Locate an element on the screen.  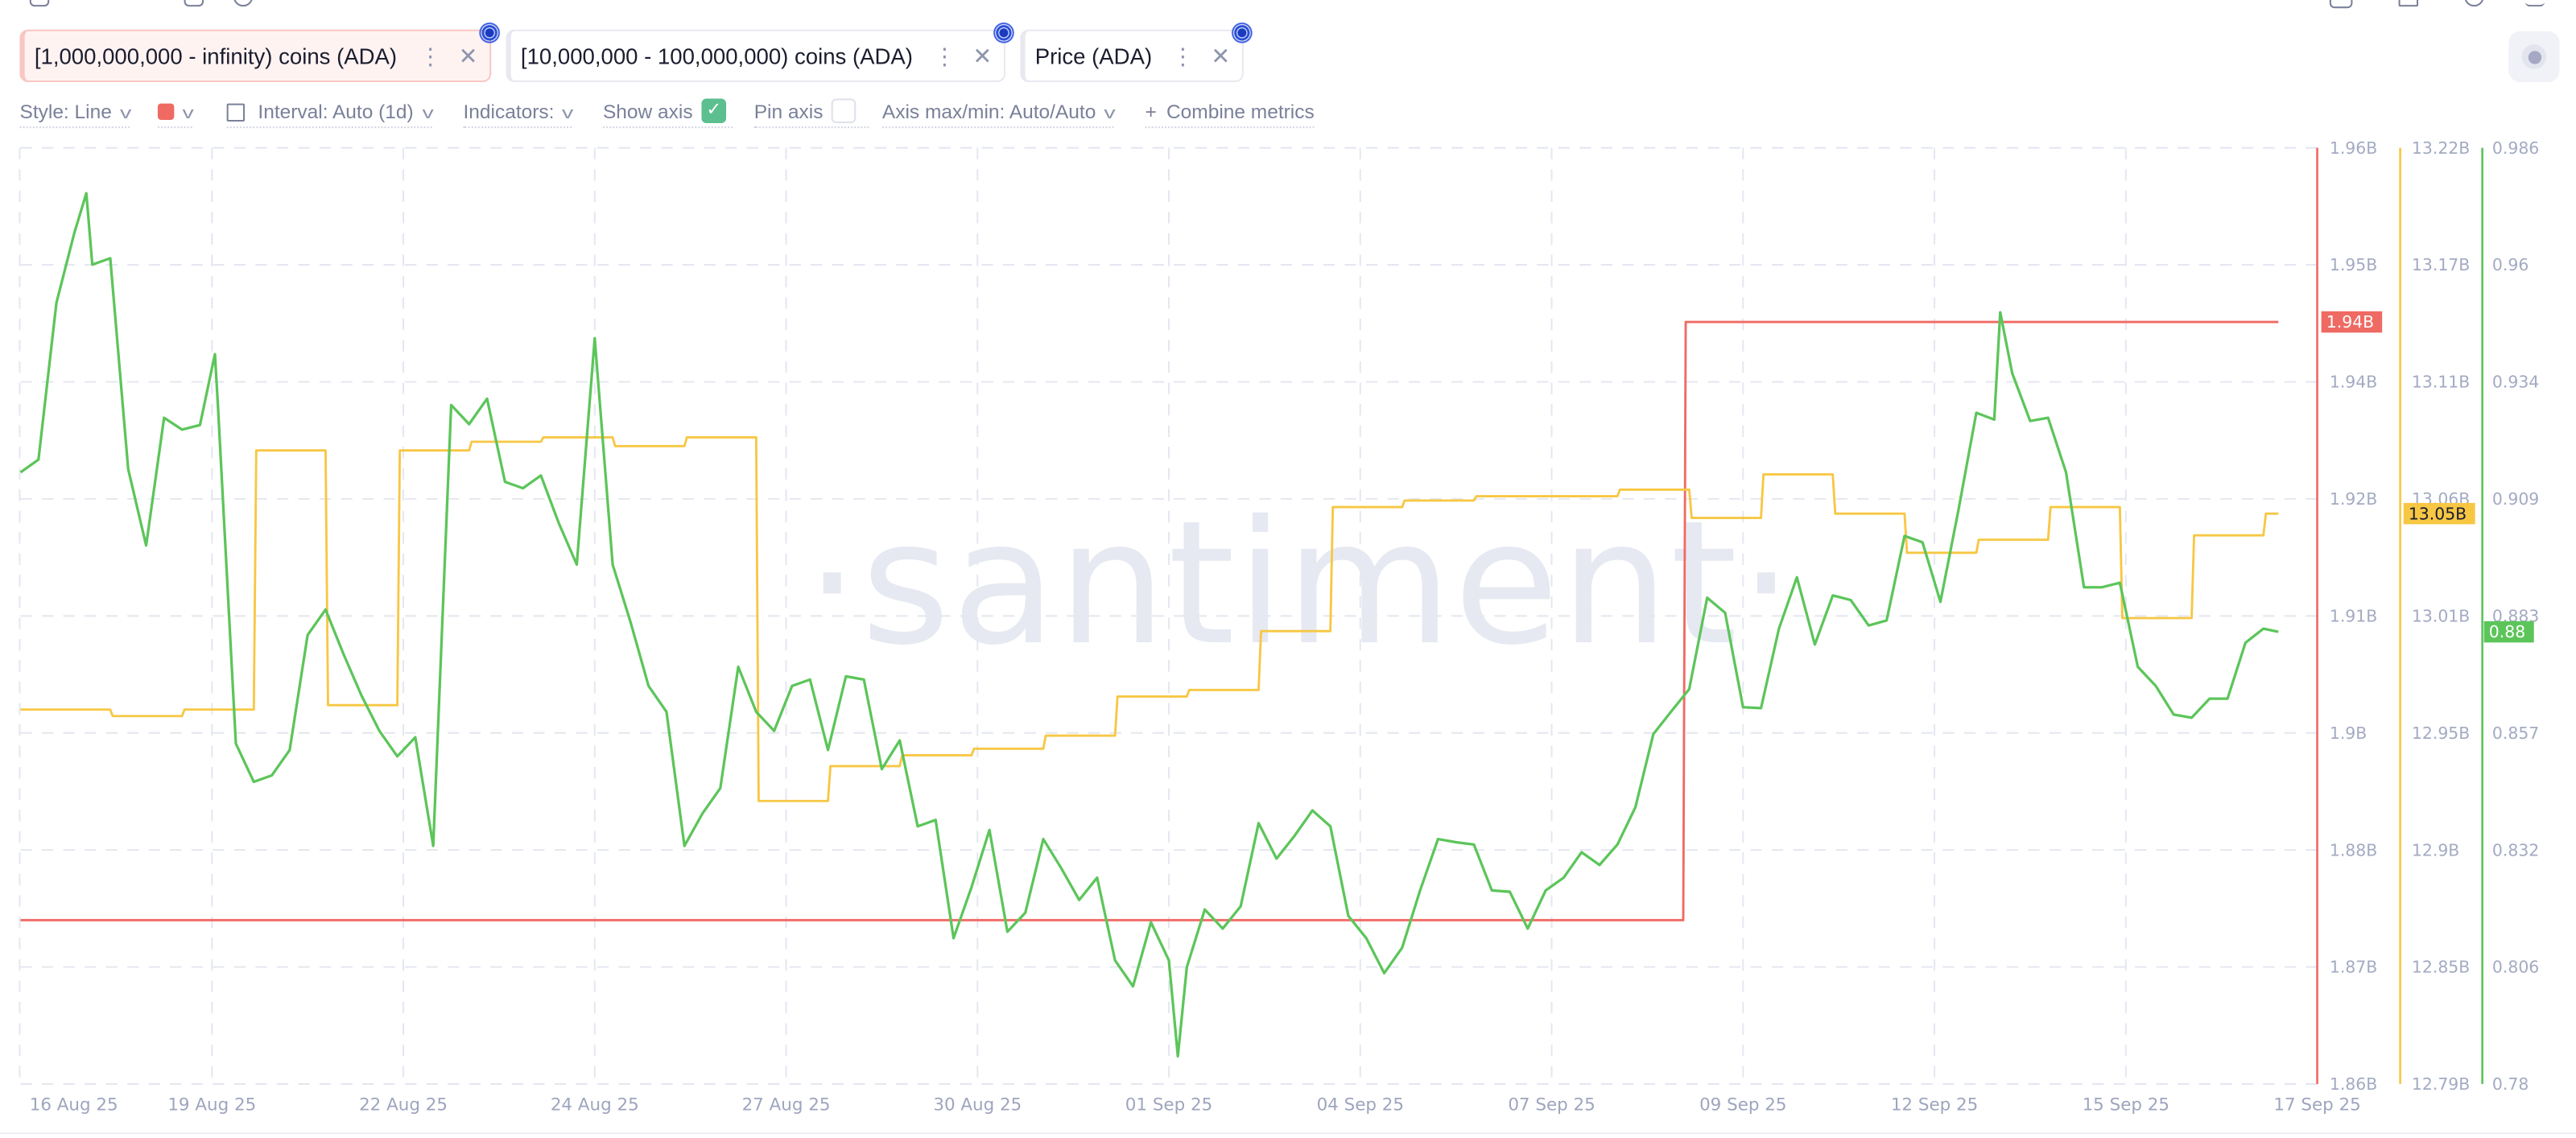
y-tick-label: 1.92B is located at coordinates (2353, 499).